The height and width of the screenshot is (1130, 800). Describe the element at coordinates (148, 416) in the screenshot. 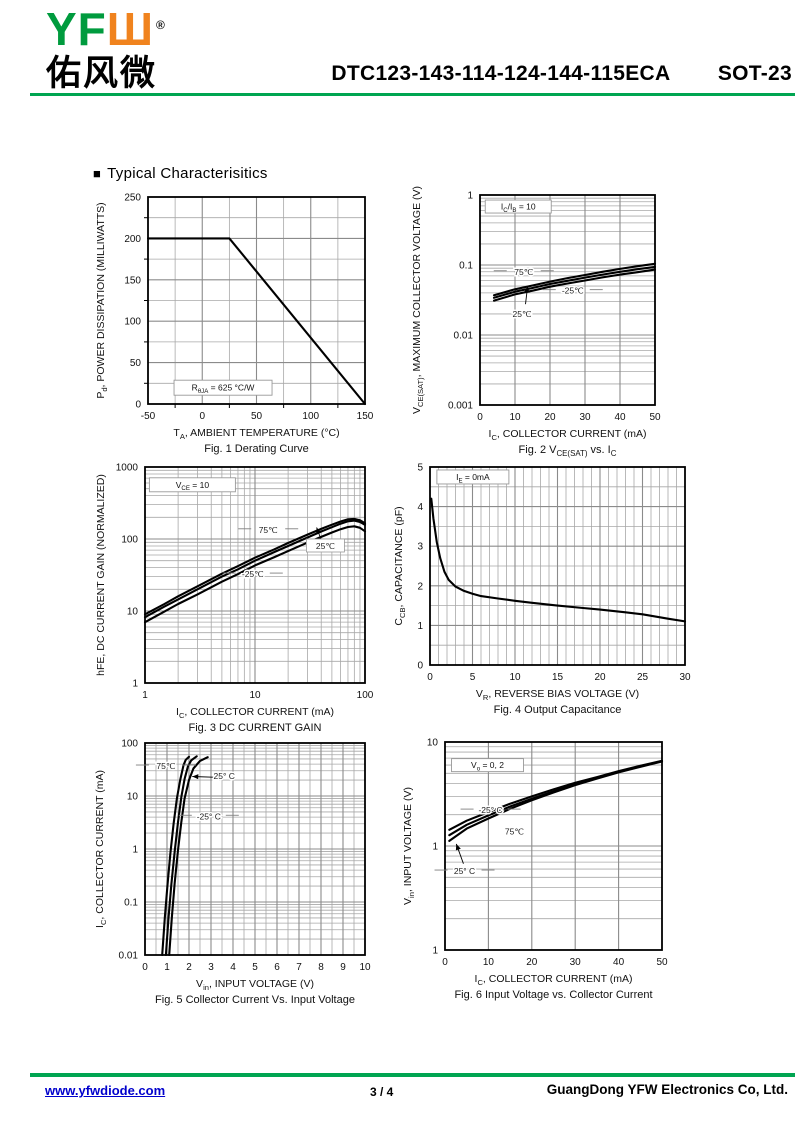

I see `svg-text: -50` at that location.